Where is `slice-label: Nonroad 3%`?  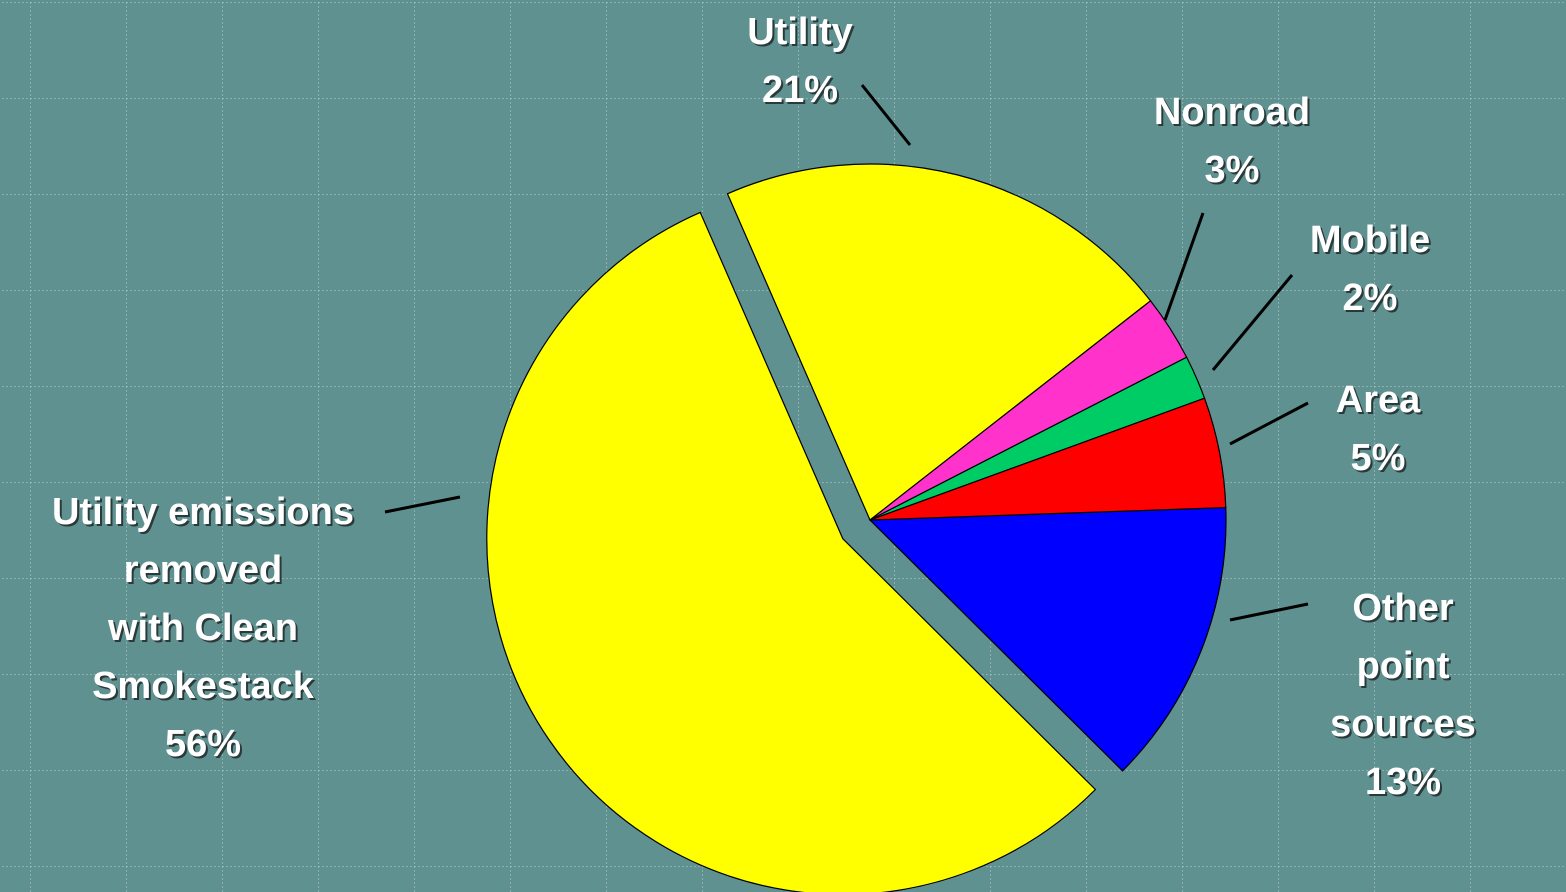 slice-label: Nonroad 3% is located at coordinates (1232, 141).